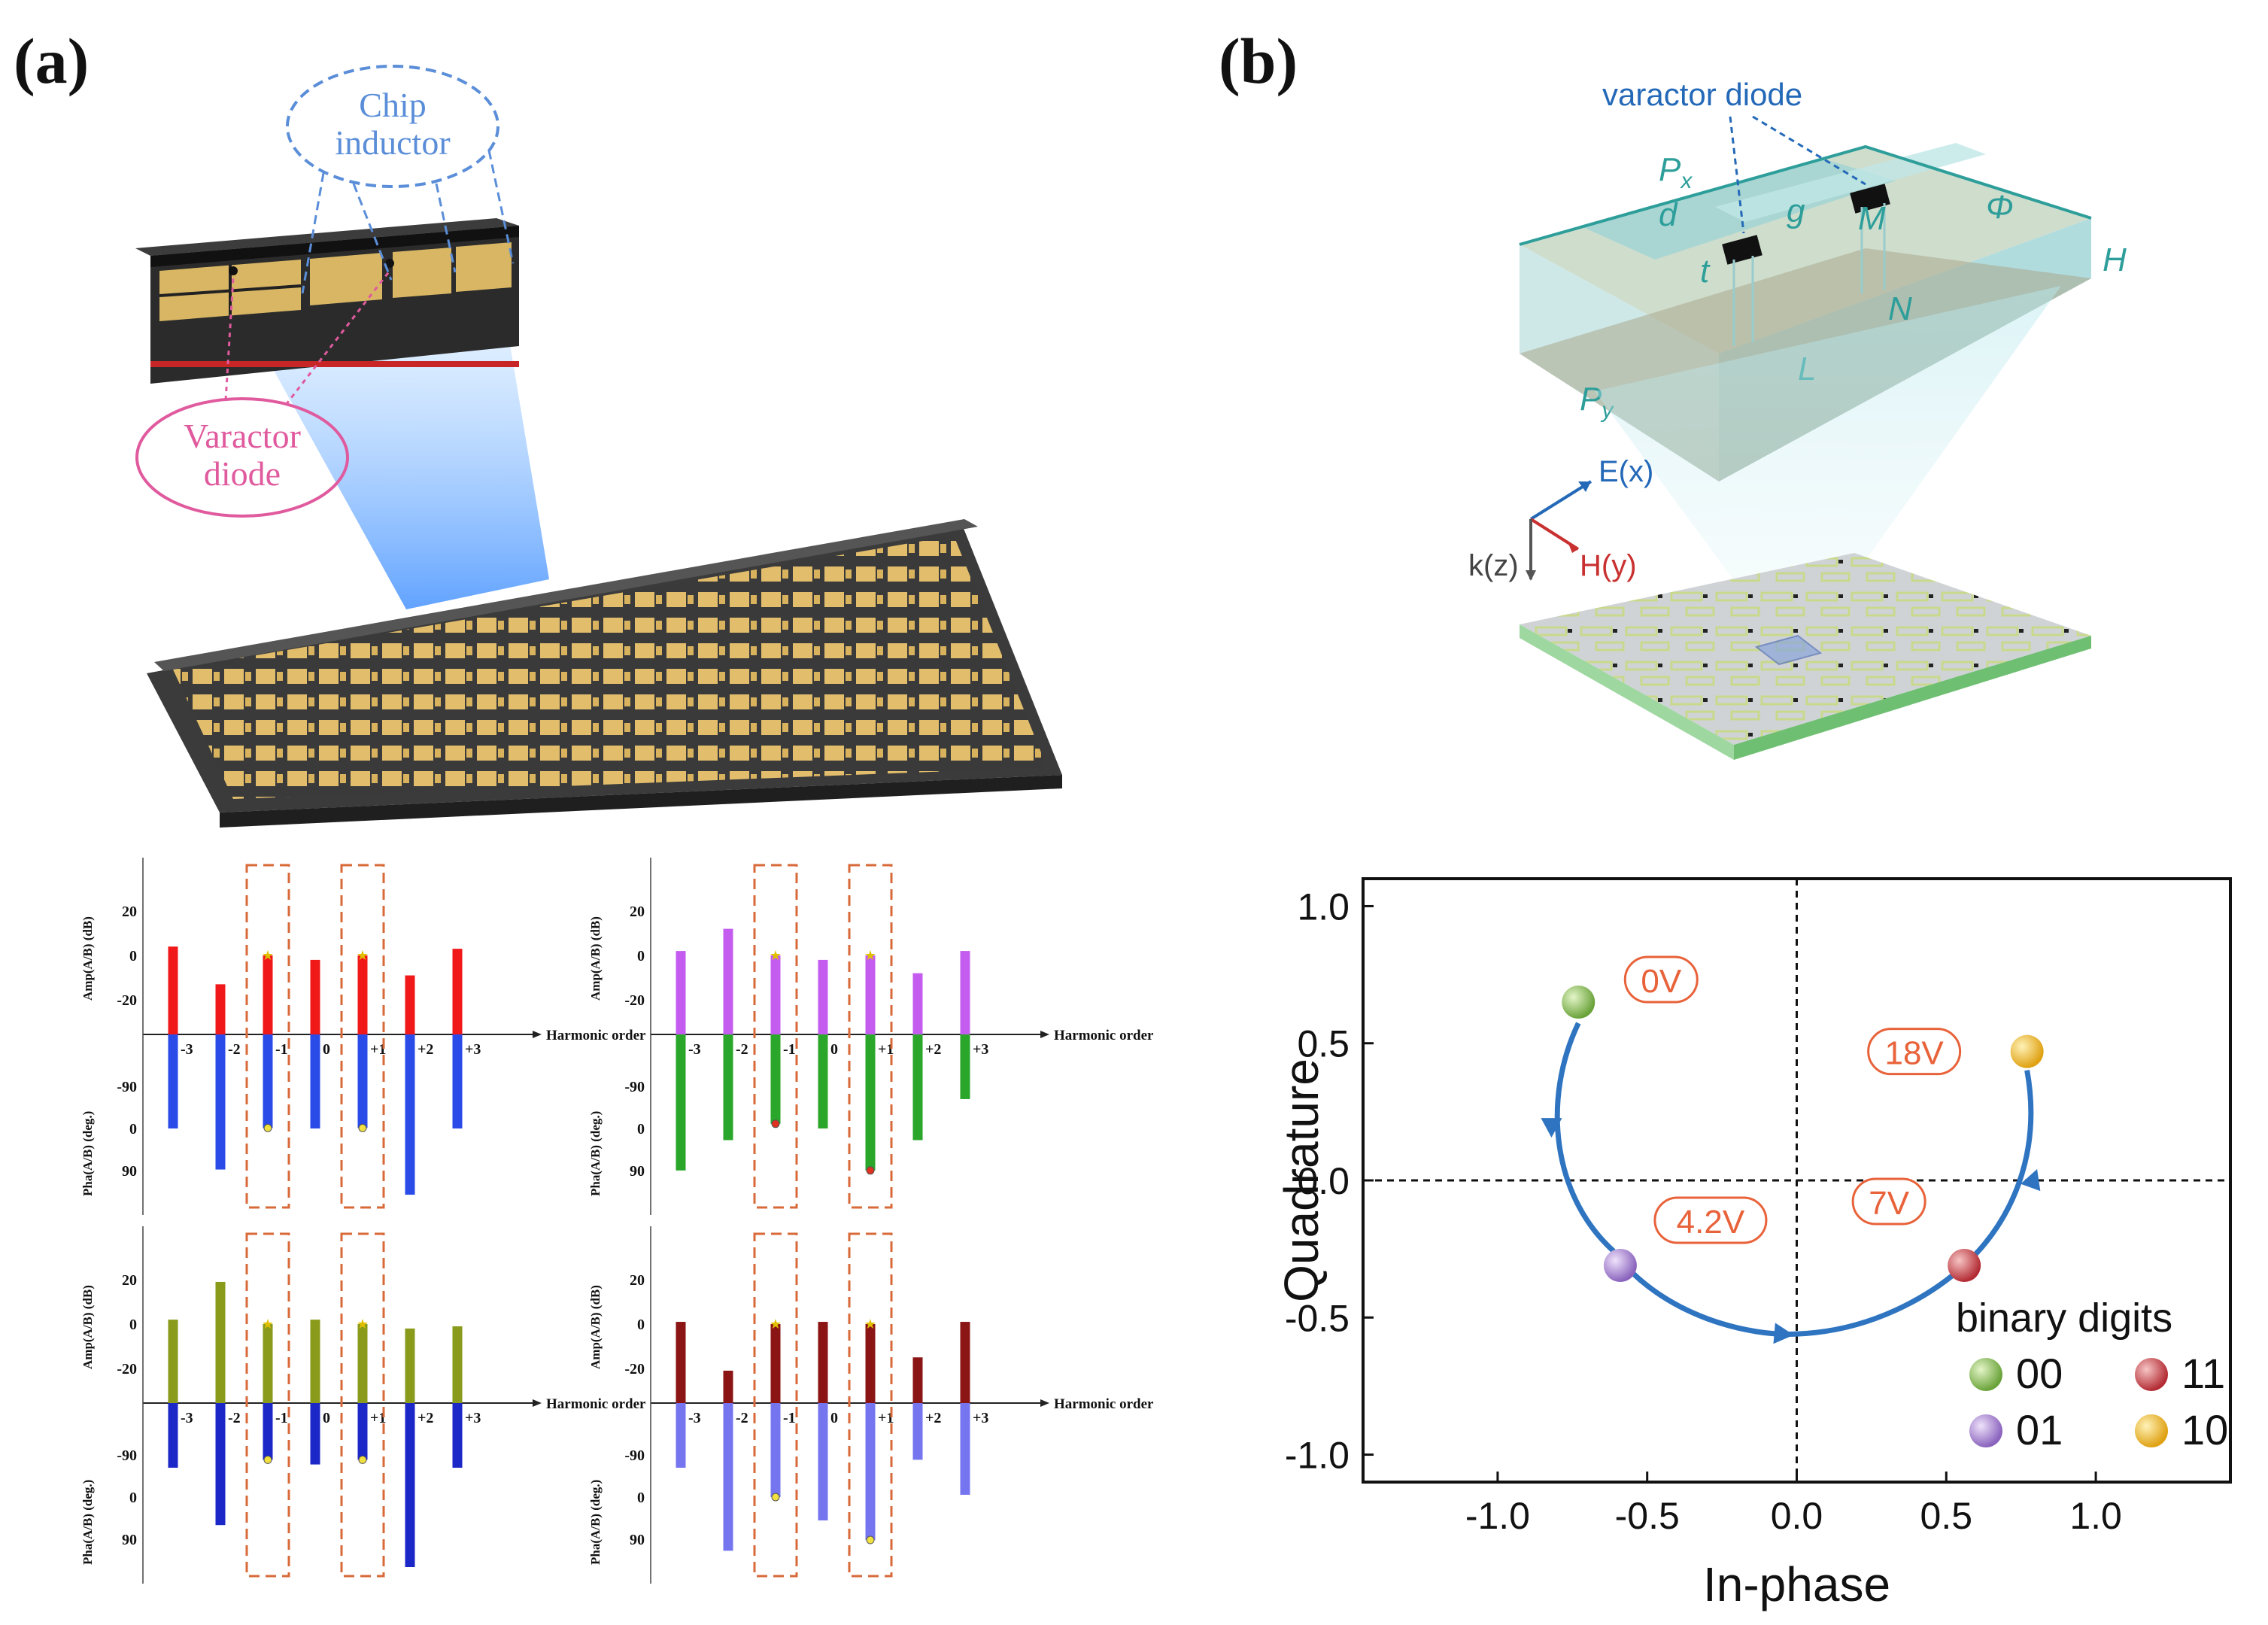 This screenshot has height=1625, width=2268. Describe the element at coordinates (595, 958) in the screenshot. I see `amp-axis-label: Amp(A/B) (dB)` at that location.